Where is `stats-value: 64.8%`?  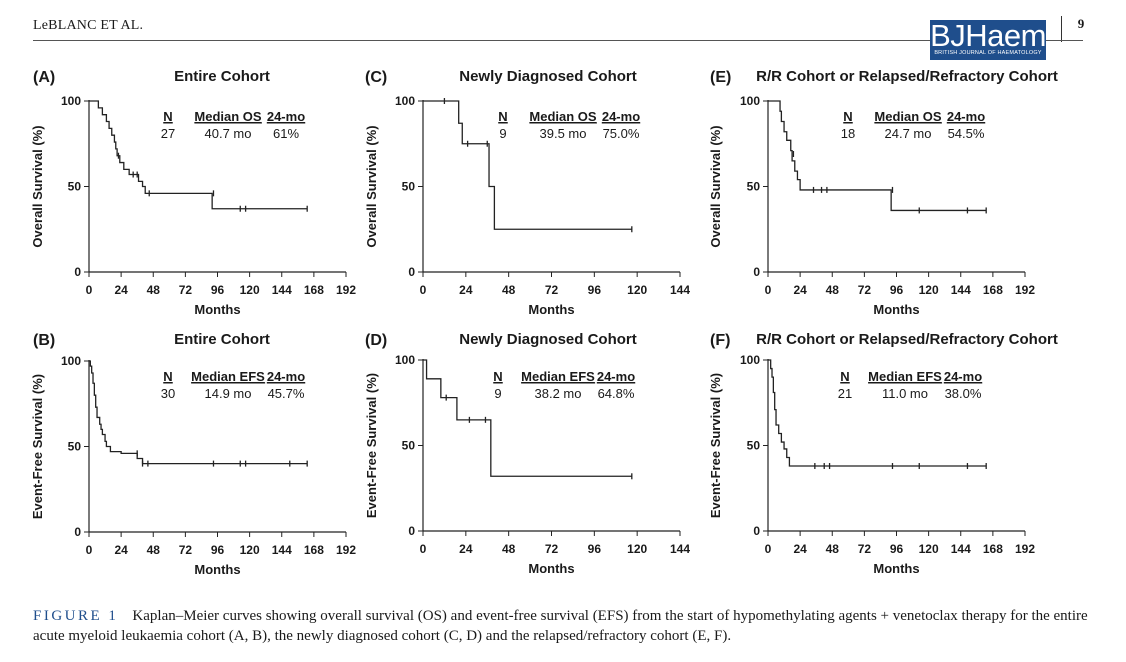 stats-value: 64.8% is located at coordinates (616, 393).